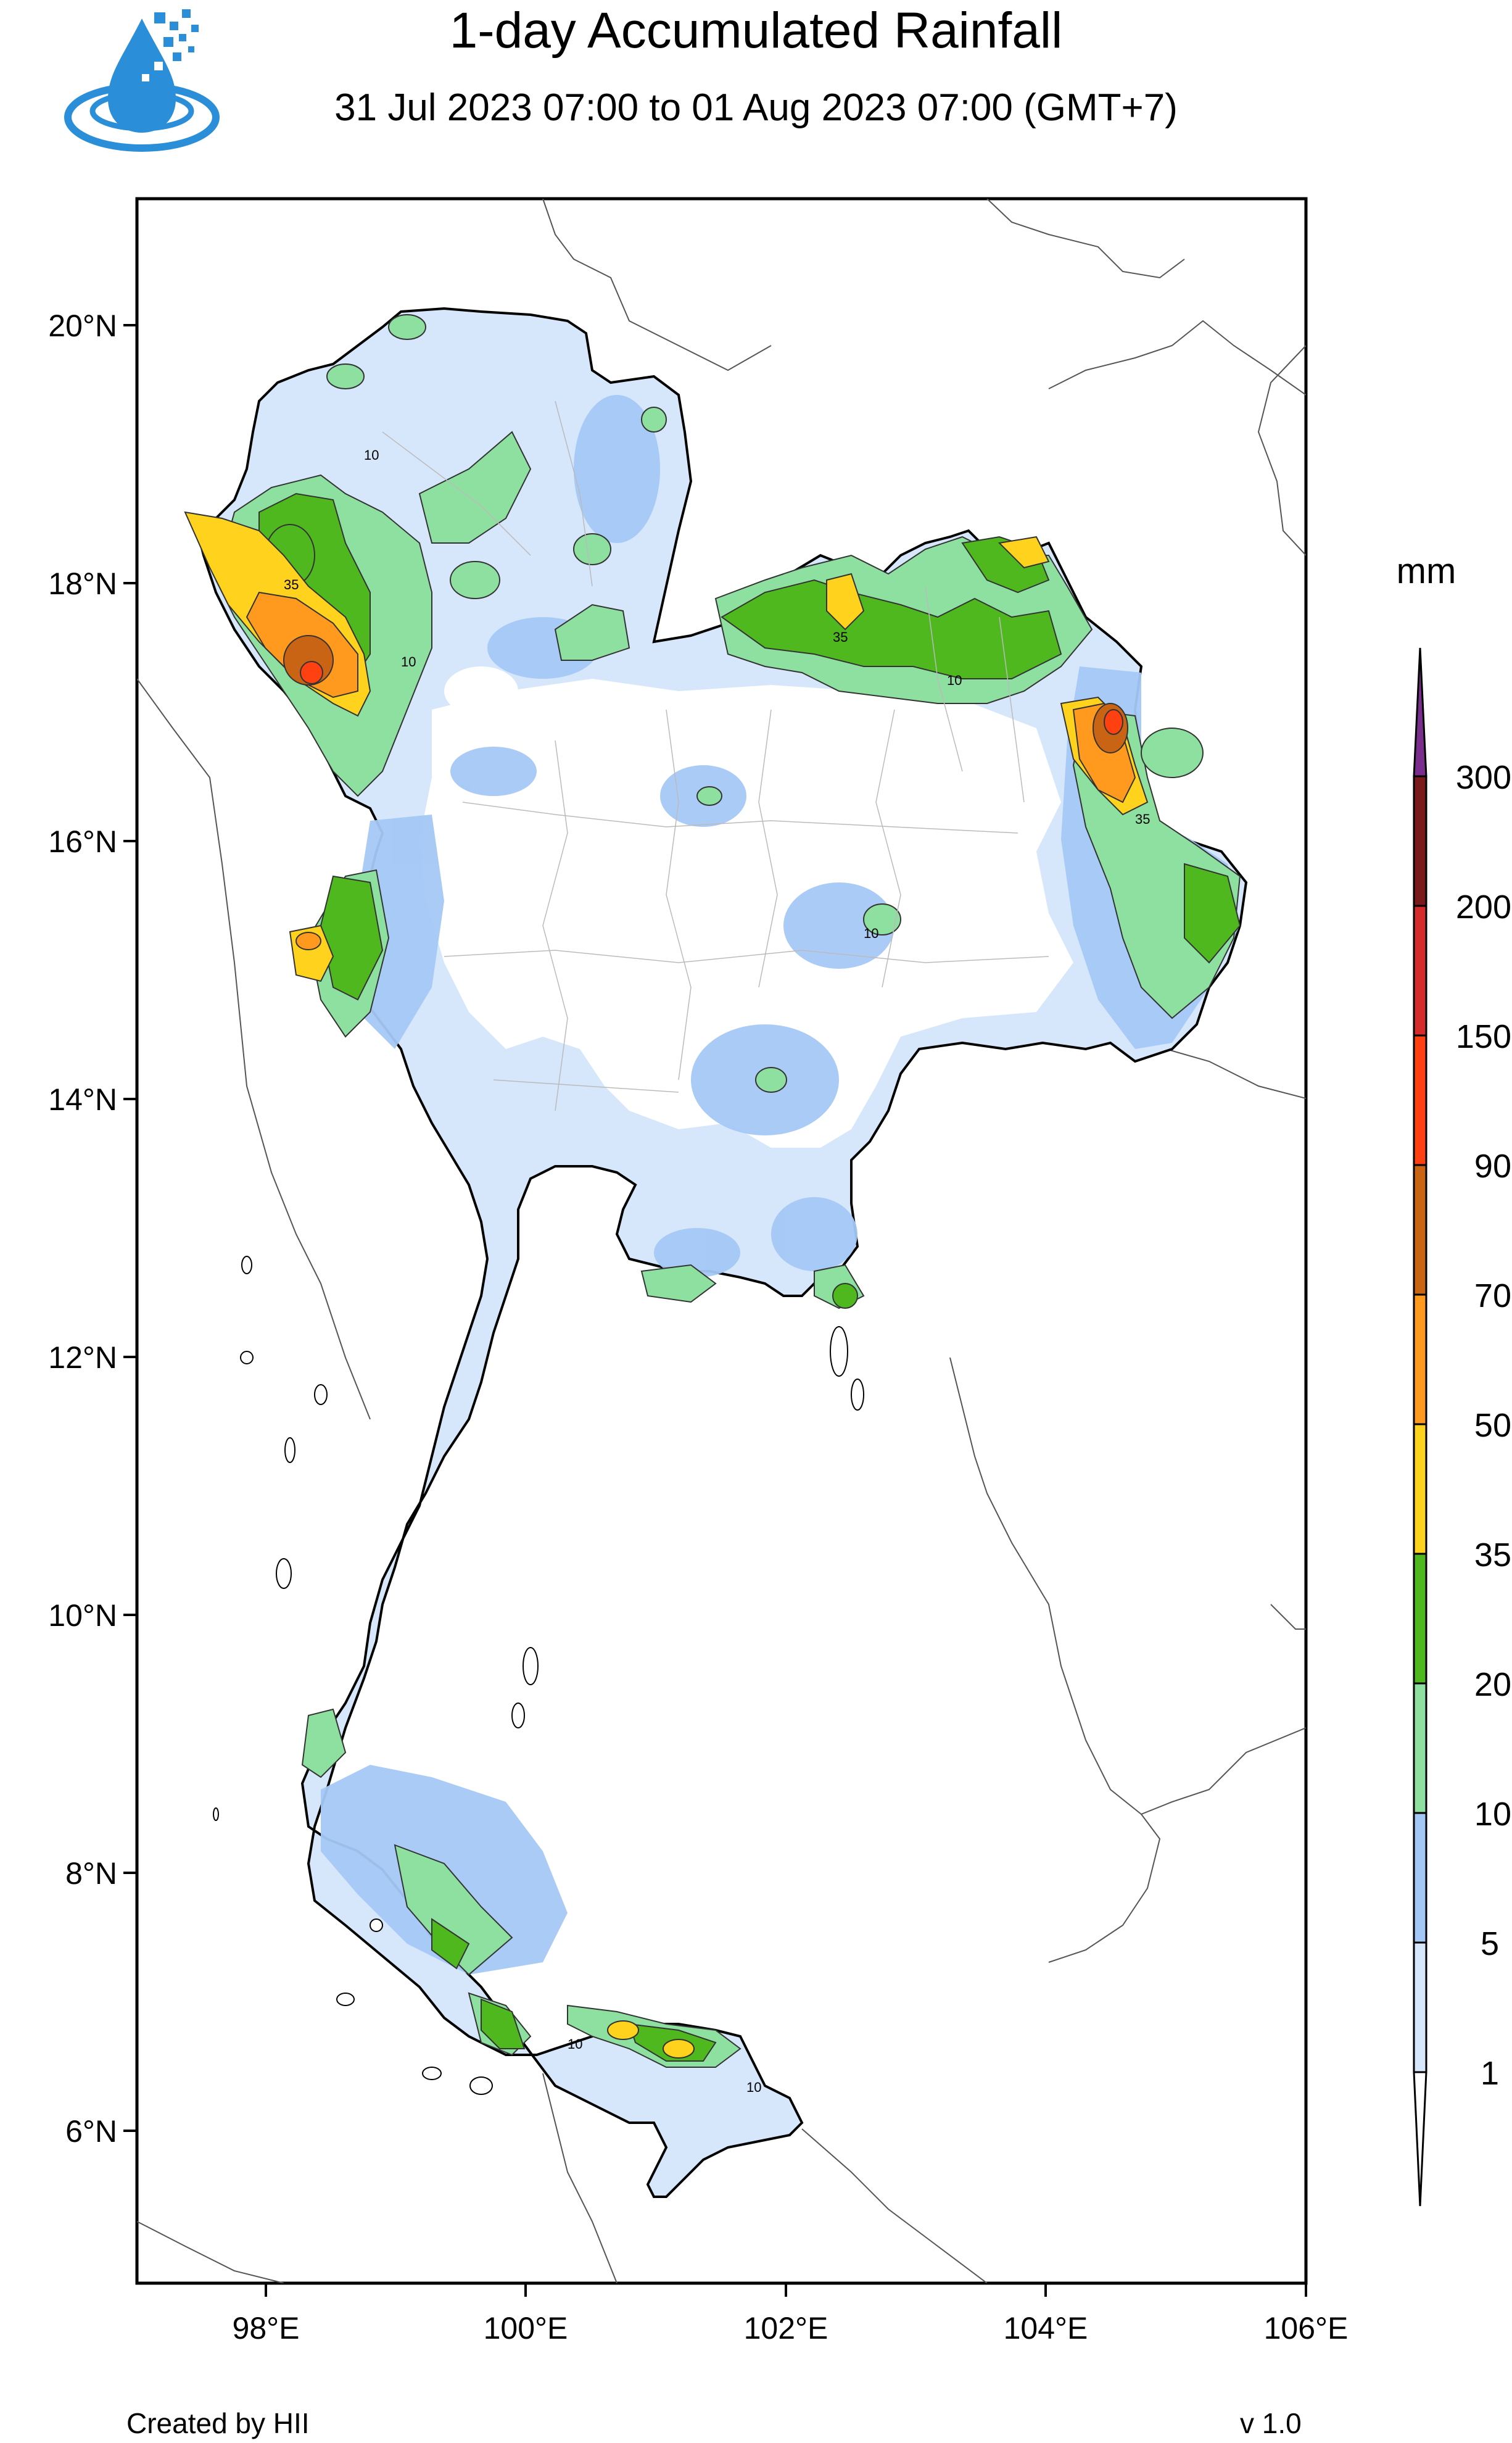 The image size is (1512, 2443). Describe the element at coordinates (1484, 777) in the screenshot. I see `colorbar-label: 300` at that location.